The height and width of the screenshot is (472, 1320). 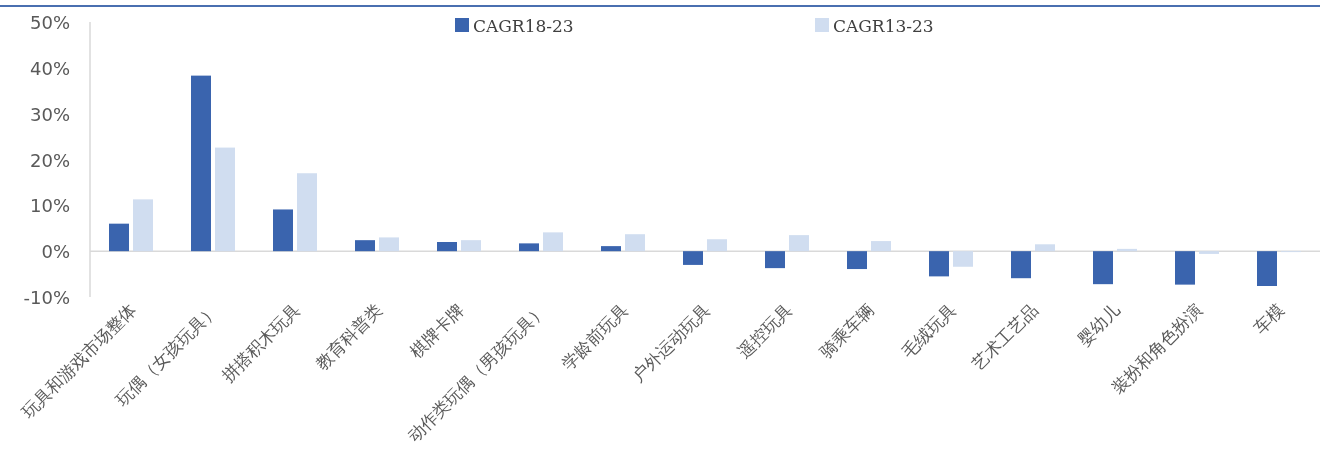 What do you see at coordinates (260, 342) in the screenshot?
I see `x-tick-label: 拼搭积木玩具` at bounding box center [260, 342].